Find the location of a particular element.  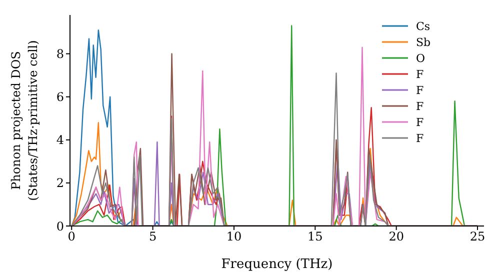

legend-label: Cs is located at coordinates (423, 26).